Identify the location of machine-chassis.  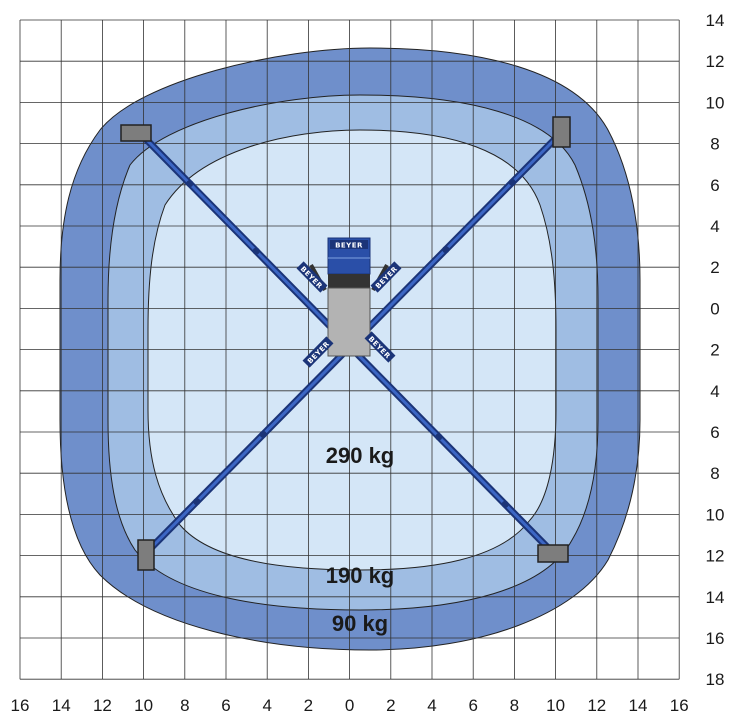
(349, 322).